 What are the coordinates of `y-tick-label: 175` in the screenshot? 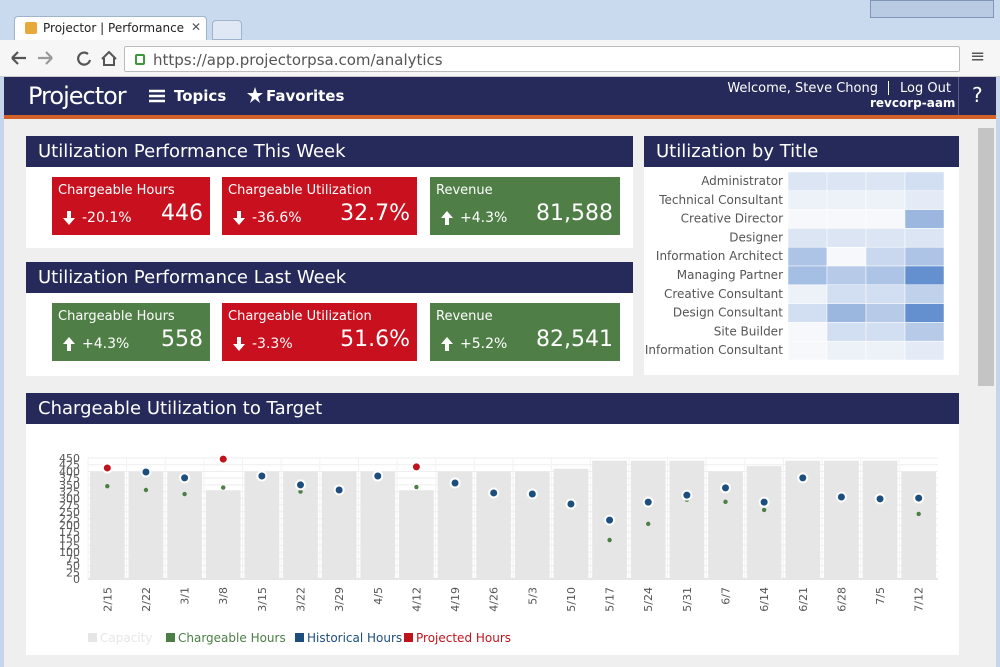 It's located at (69, 532).